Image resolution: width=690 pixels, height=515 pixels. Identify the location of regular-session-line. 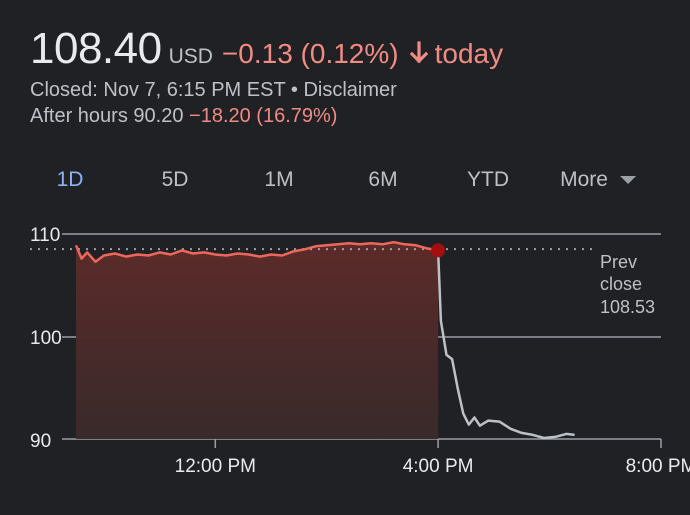
(256, 251).